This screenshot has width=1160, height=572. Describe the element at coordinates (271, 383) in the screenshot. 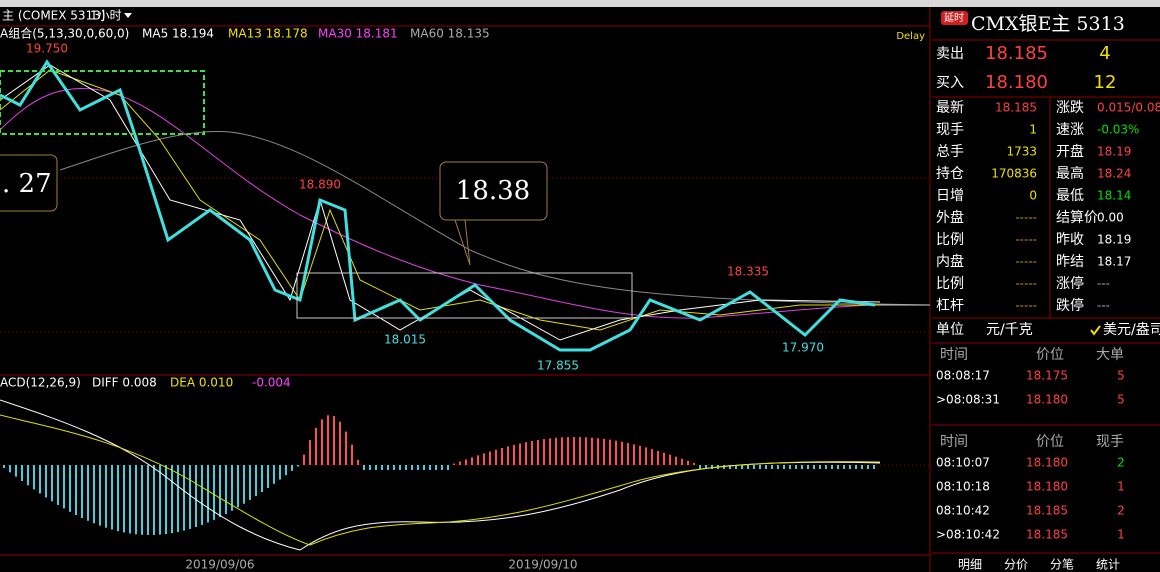

I see `macd-value: -0.004` at that location.